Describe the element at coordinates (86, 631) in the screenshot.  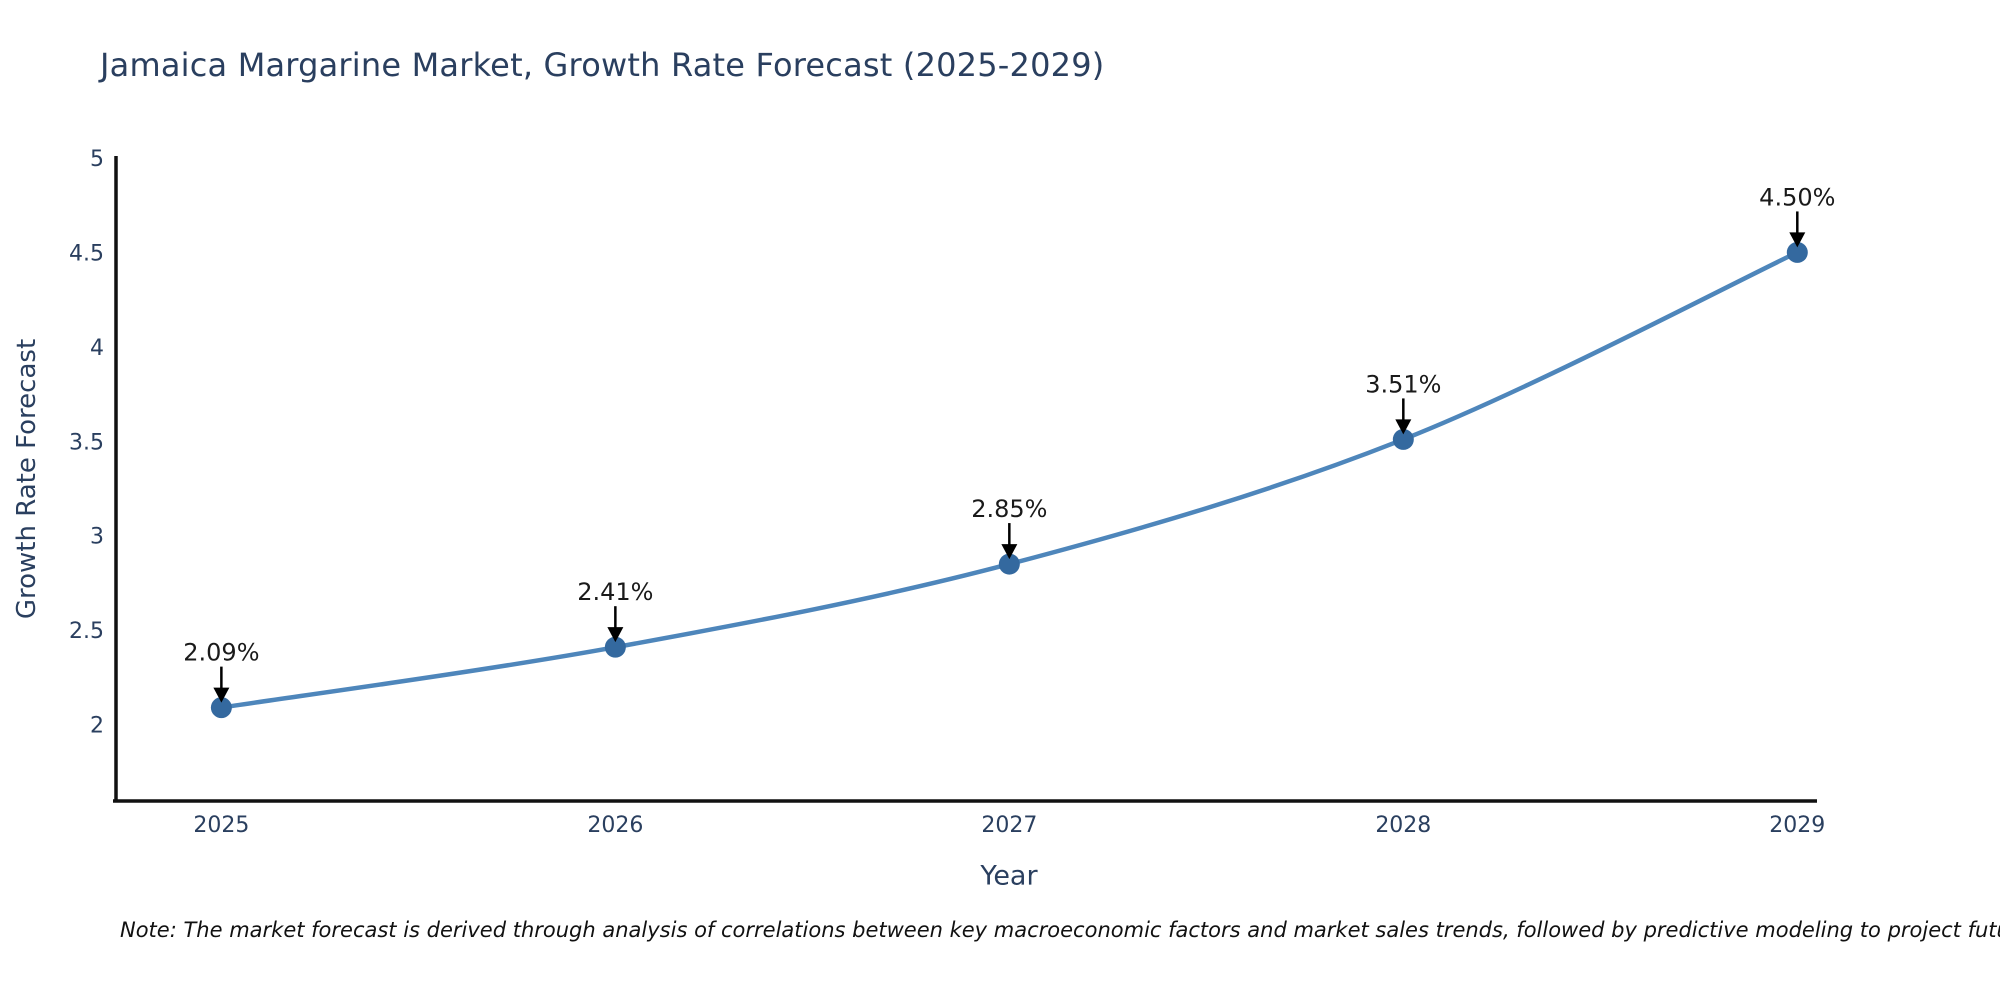
I see `y-tick-label-2.5: 2.5` at that location.